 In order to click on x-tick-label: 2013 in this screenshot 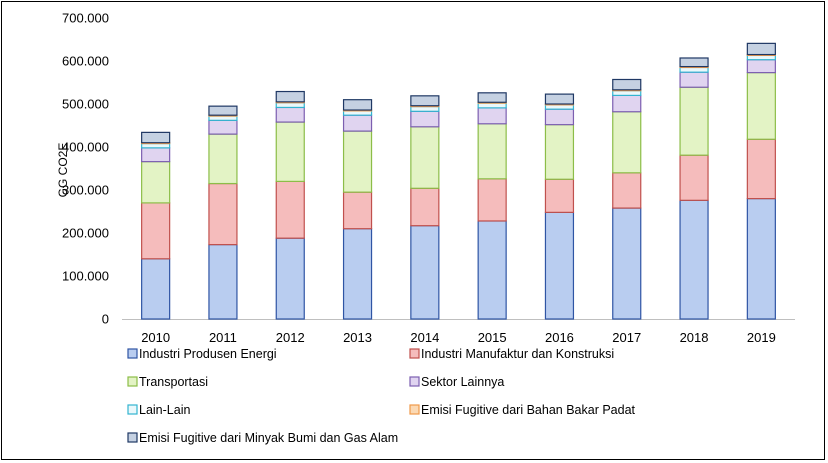, I will do `click(357, 337)`.